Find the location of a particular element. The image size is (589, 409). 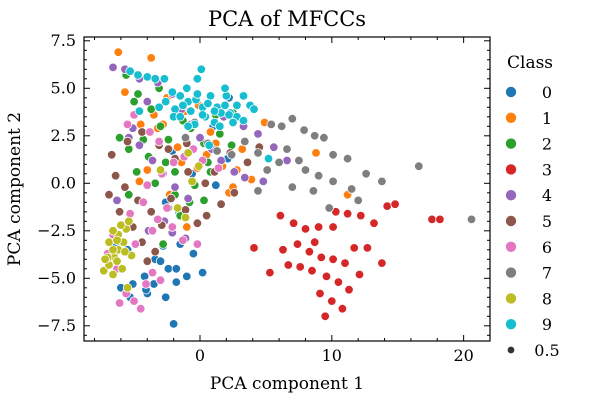

y-tick-label: 0.0 is located at coordinates (63, 182).